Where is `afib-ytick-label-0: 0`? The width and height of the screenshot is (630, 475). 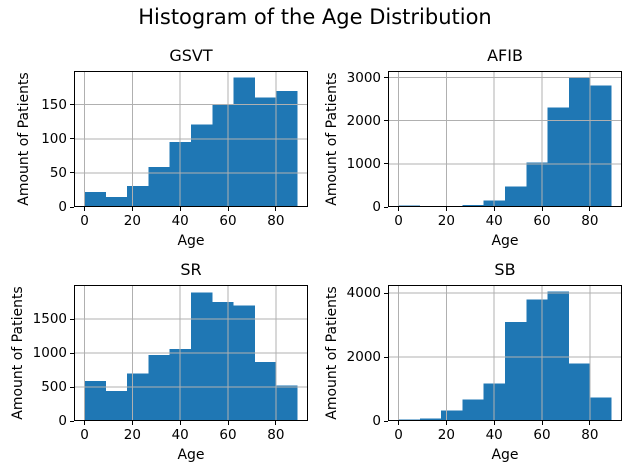
afib-ytick-label-0: 0 is located at coordinates (376, 207).